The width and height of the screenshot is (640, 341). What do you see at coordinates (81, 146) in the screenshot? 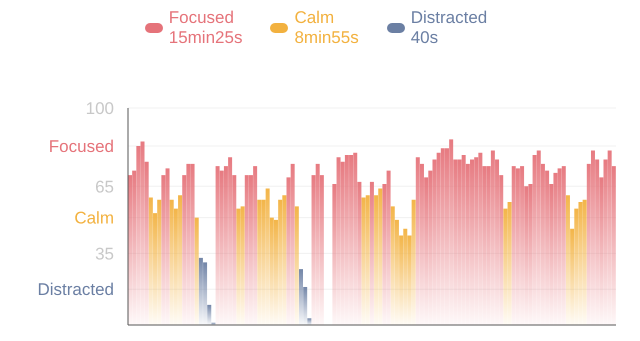
I see `y-tick-label: Focused` at bounding box center [81, 146].